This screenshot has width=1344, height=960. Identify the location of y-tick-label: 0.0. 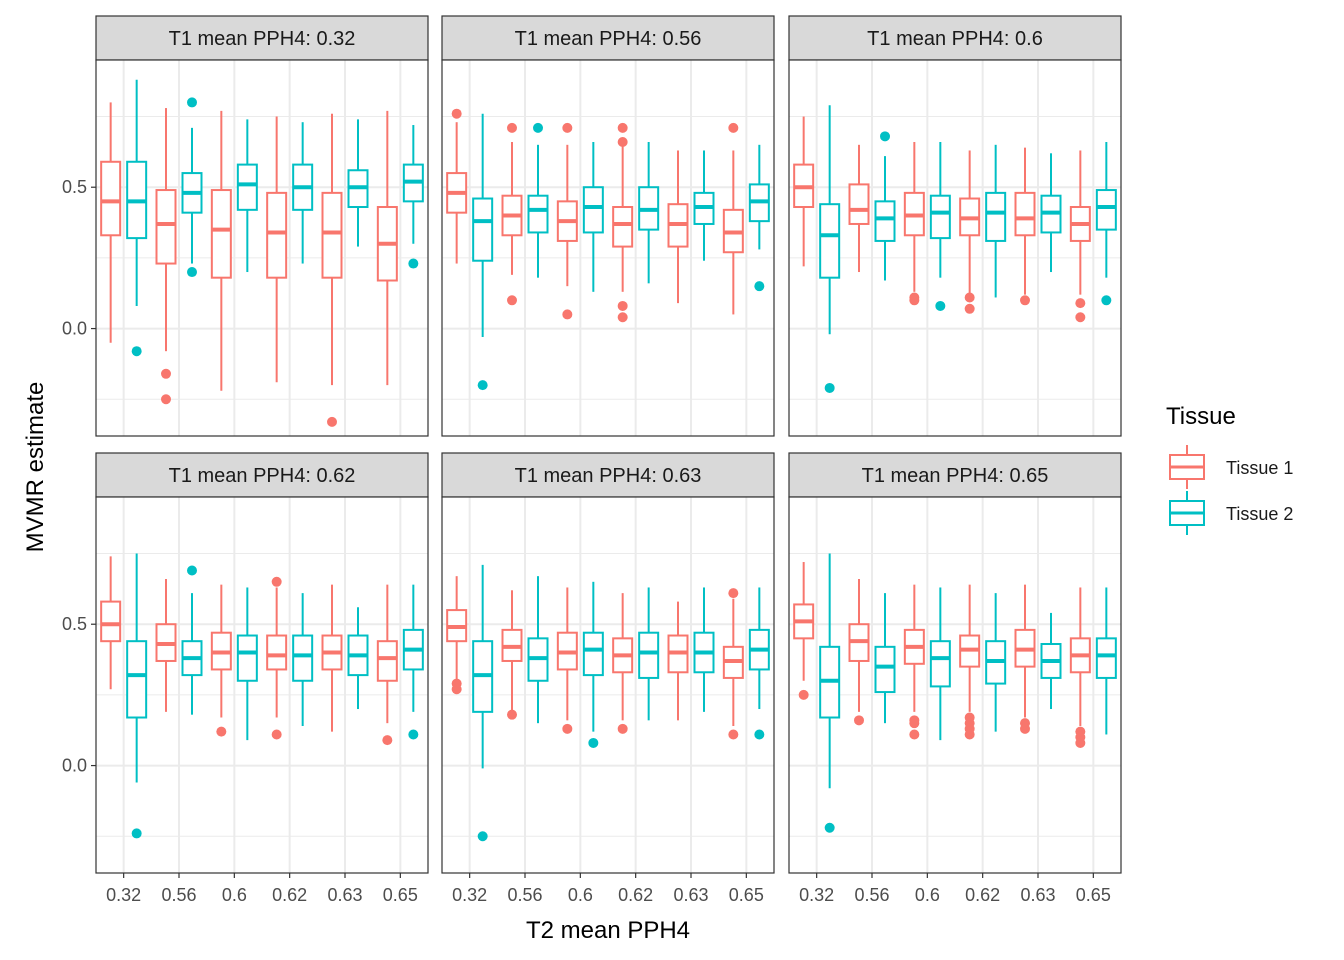
(74, 766).